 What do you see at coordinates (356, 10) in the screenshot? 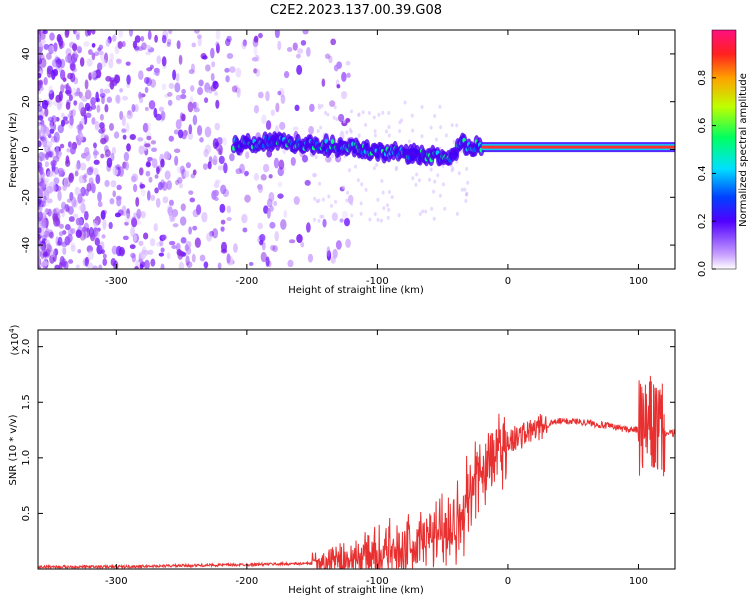
I see `figure-title: C2E2.2023.137.00.39.G08` at bounding box center [356, 10].